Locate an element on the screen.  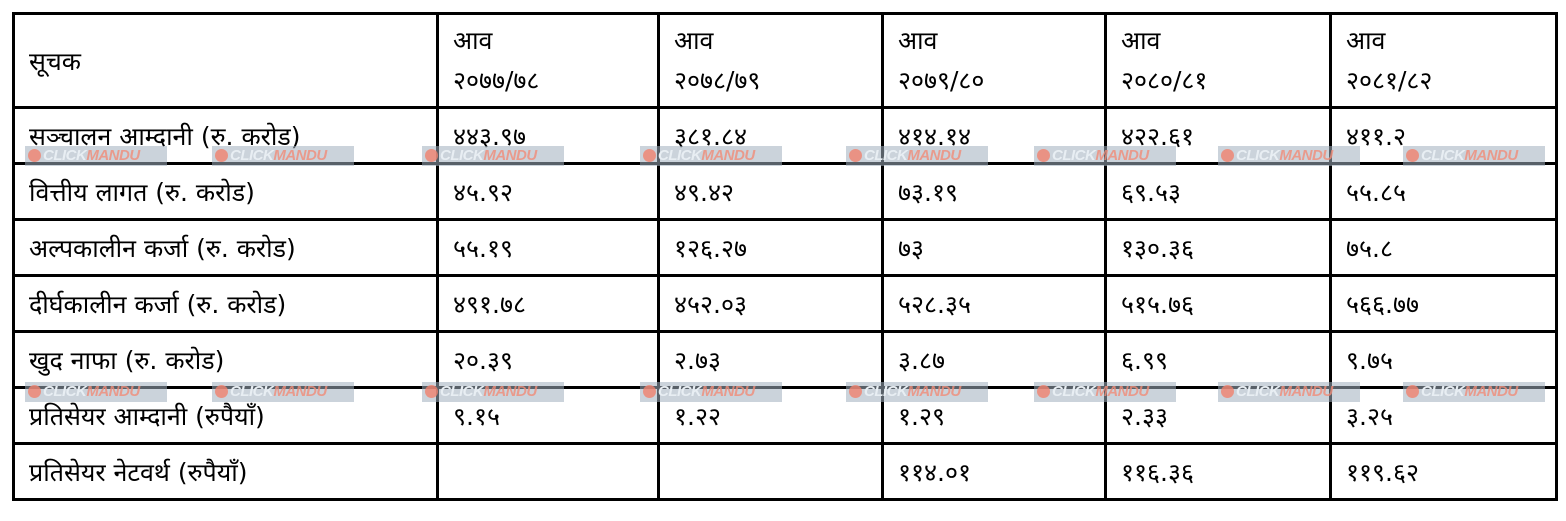
value-cell: ४९१.७८ is located at coordinates (548, 303).